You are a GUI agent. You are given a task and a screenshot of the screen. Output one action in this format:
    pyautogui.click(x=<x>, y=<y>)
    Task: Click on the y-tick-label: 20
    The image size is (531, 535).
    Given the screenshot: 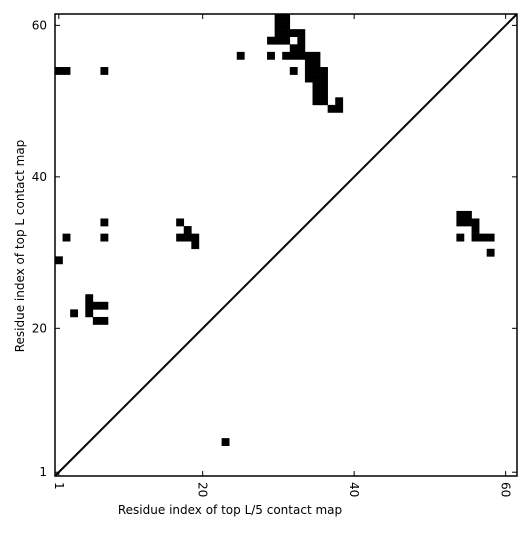 What is the action you would take?
    pyautogui.click(x=39, y=328)
    